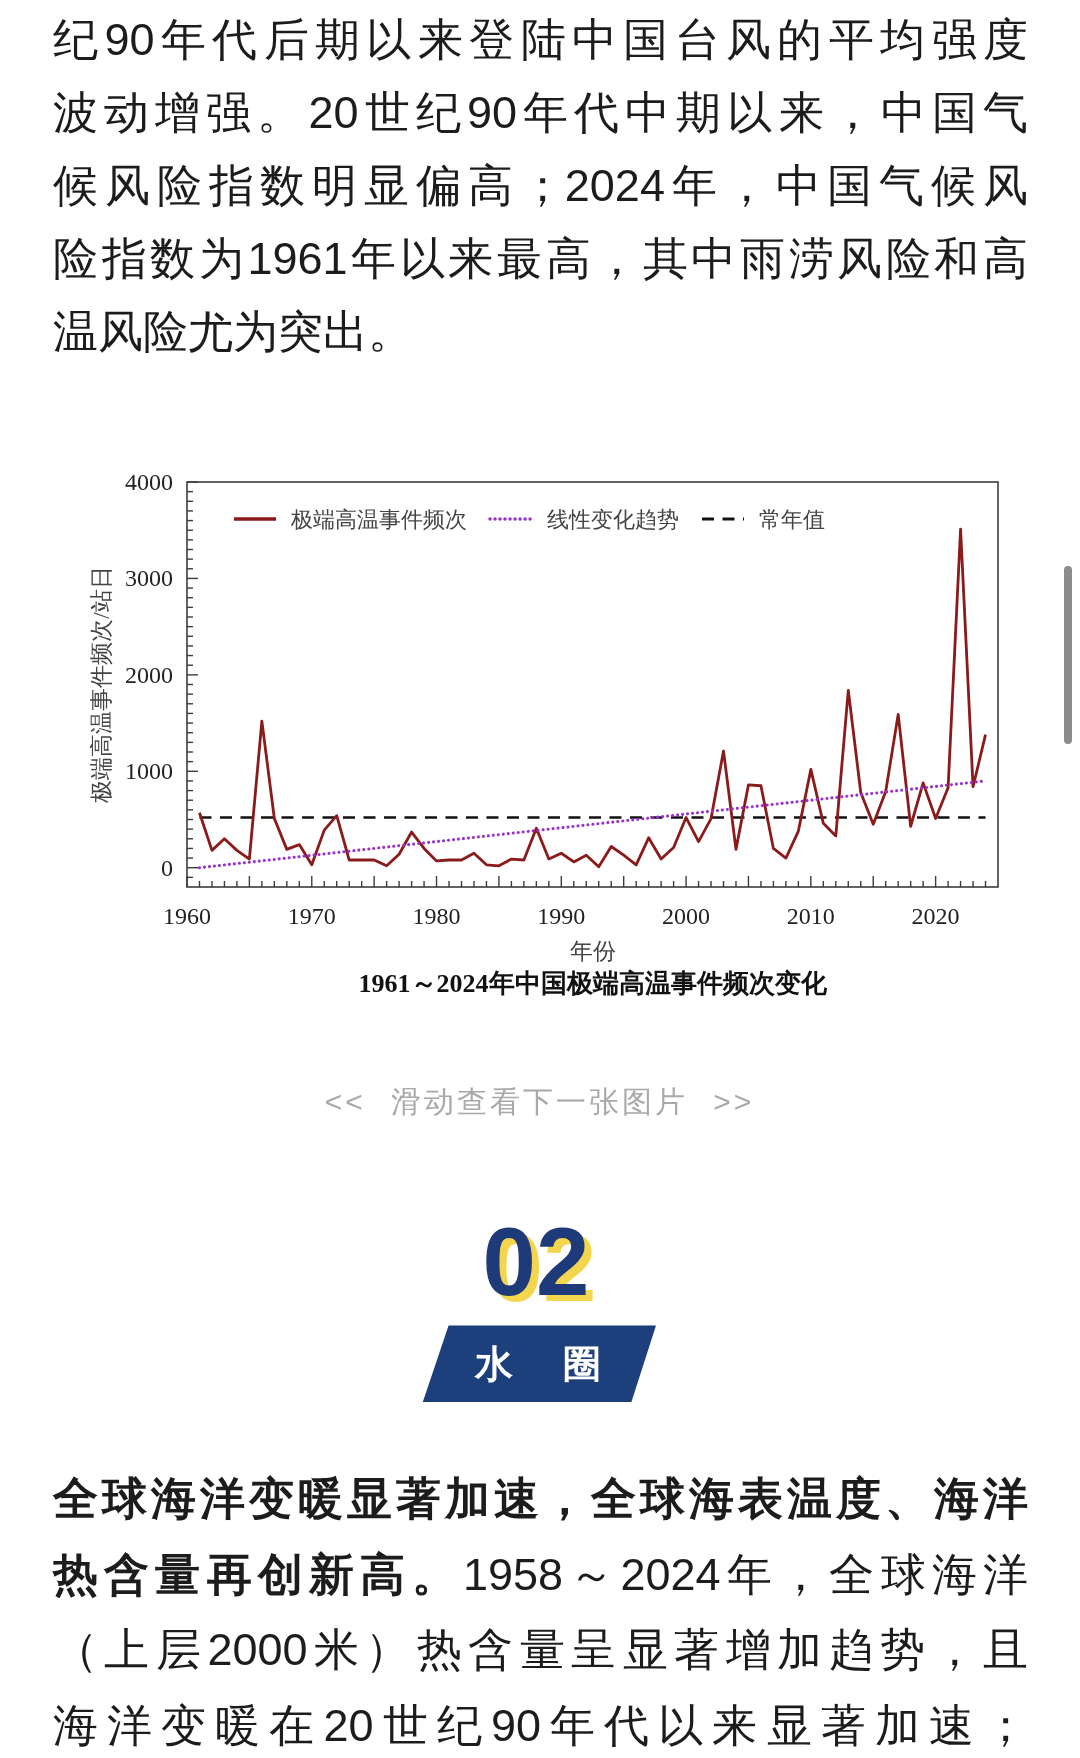  What do you see at coordinates (745, 1574) in the screenshot?
I see `annotation: 1958～2024年，全球海洋` at bounding box center [745, 1574].